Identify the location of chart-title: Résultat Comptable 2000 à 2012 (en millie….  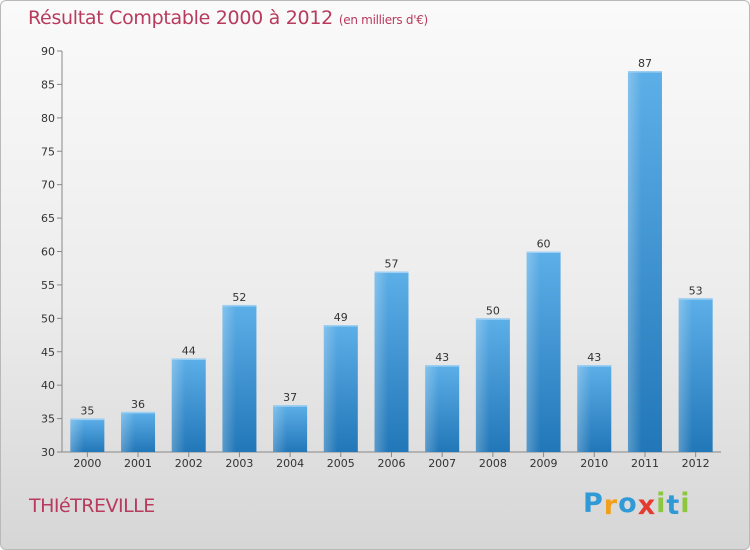
(228, 18).